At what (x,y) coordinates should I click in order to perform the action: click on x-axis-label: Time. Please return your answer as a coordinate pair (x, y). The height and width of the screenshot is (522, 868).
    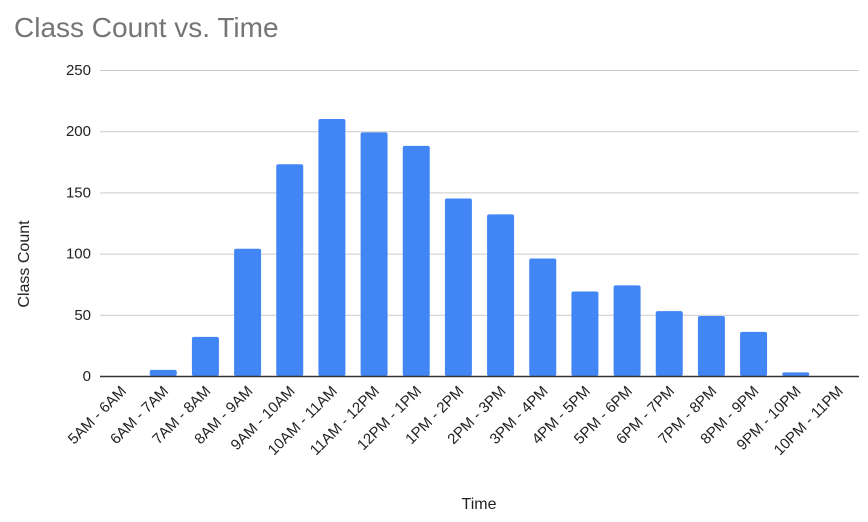
    Looking at the image, I should click on (479, 504).